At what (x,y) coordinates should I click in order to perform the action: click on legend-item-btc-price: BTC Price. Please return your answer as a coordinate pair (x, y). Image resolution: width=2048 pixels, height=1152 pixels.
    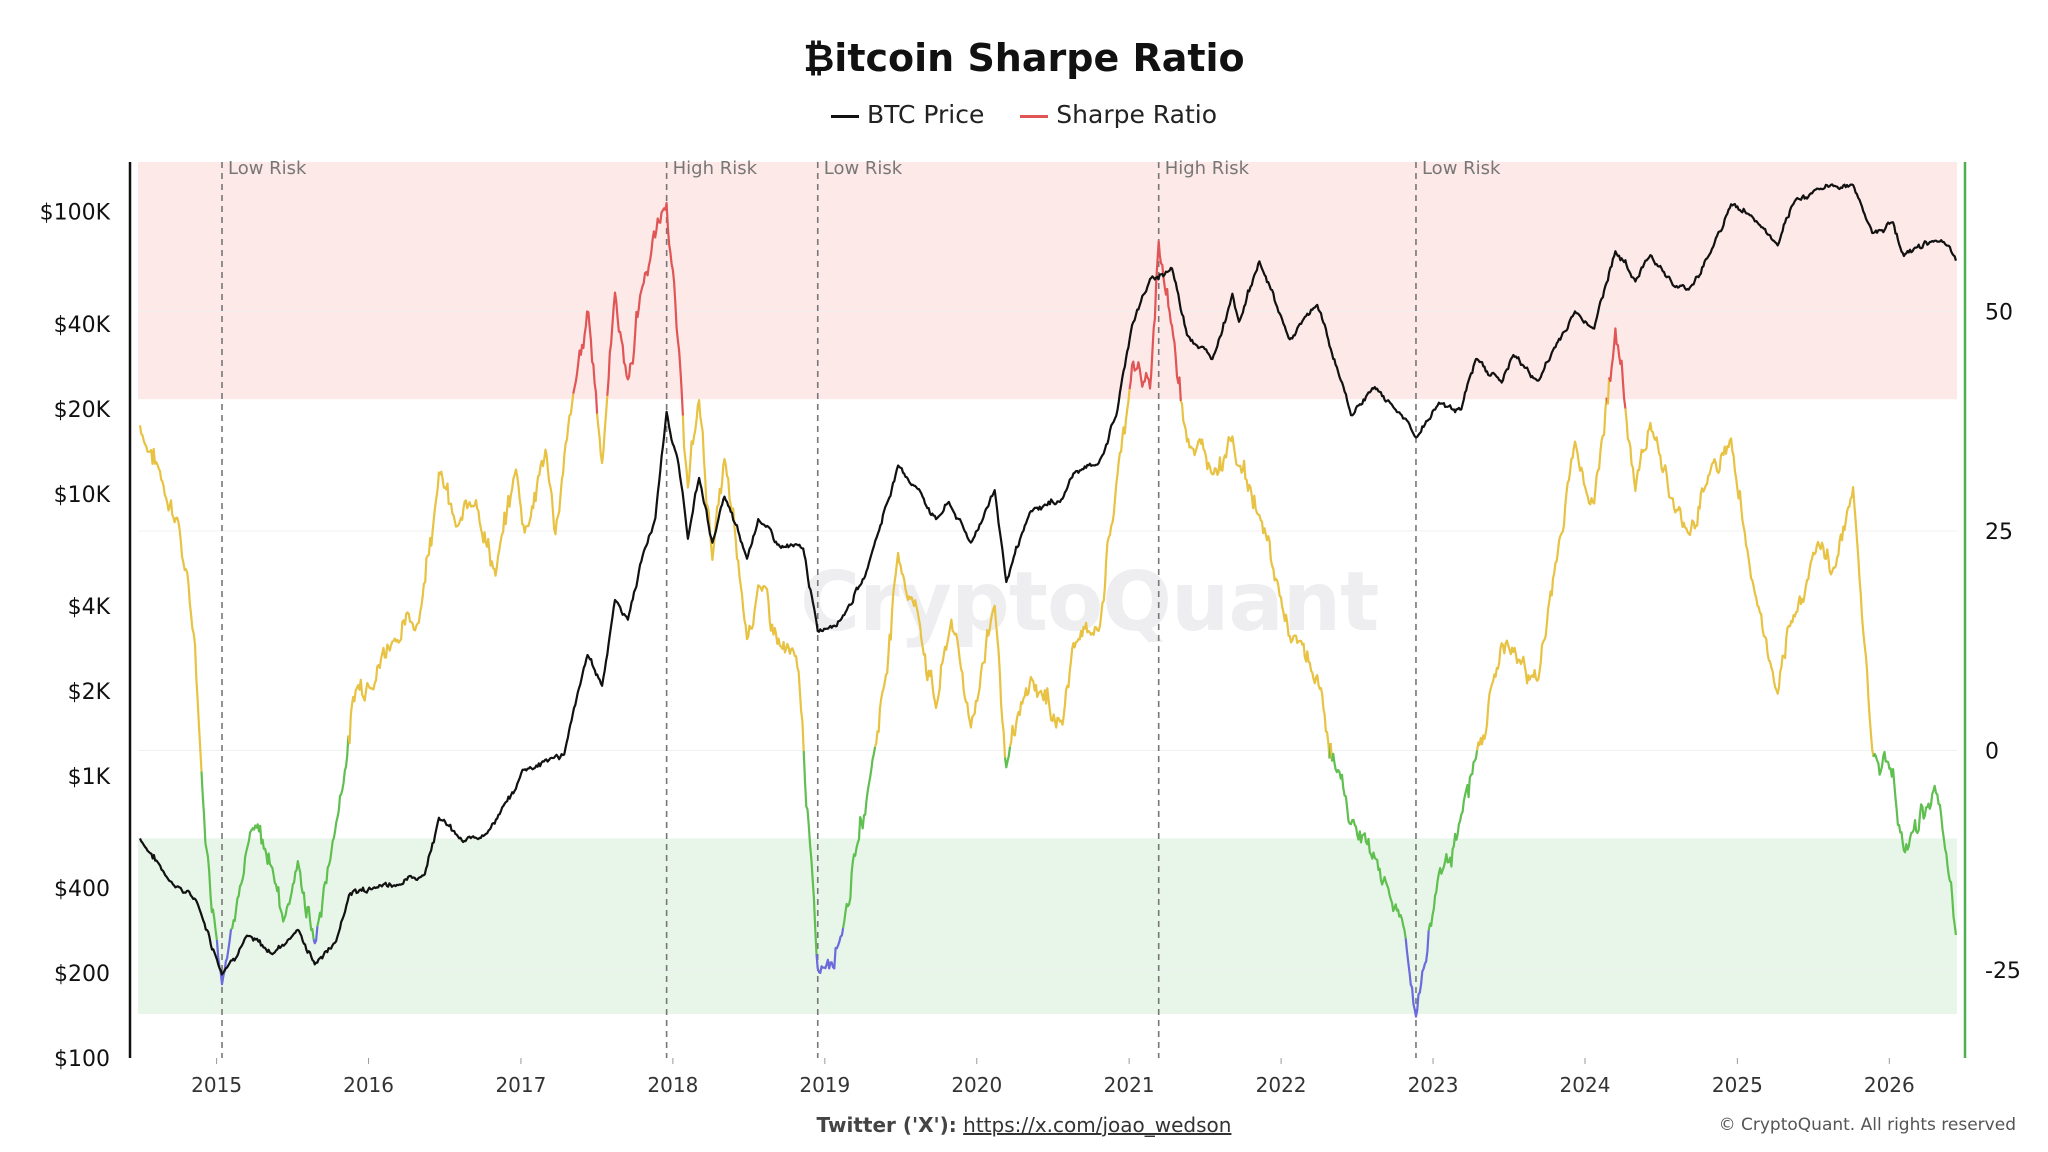
    Looking at the image, I should click on (907, 114).